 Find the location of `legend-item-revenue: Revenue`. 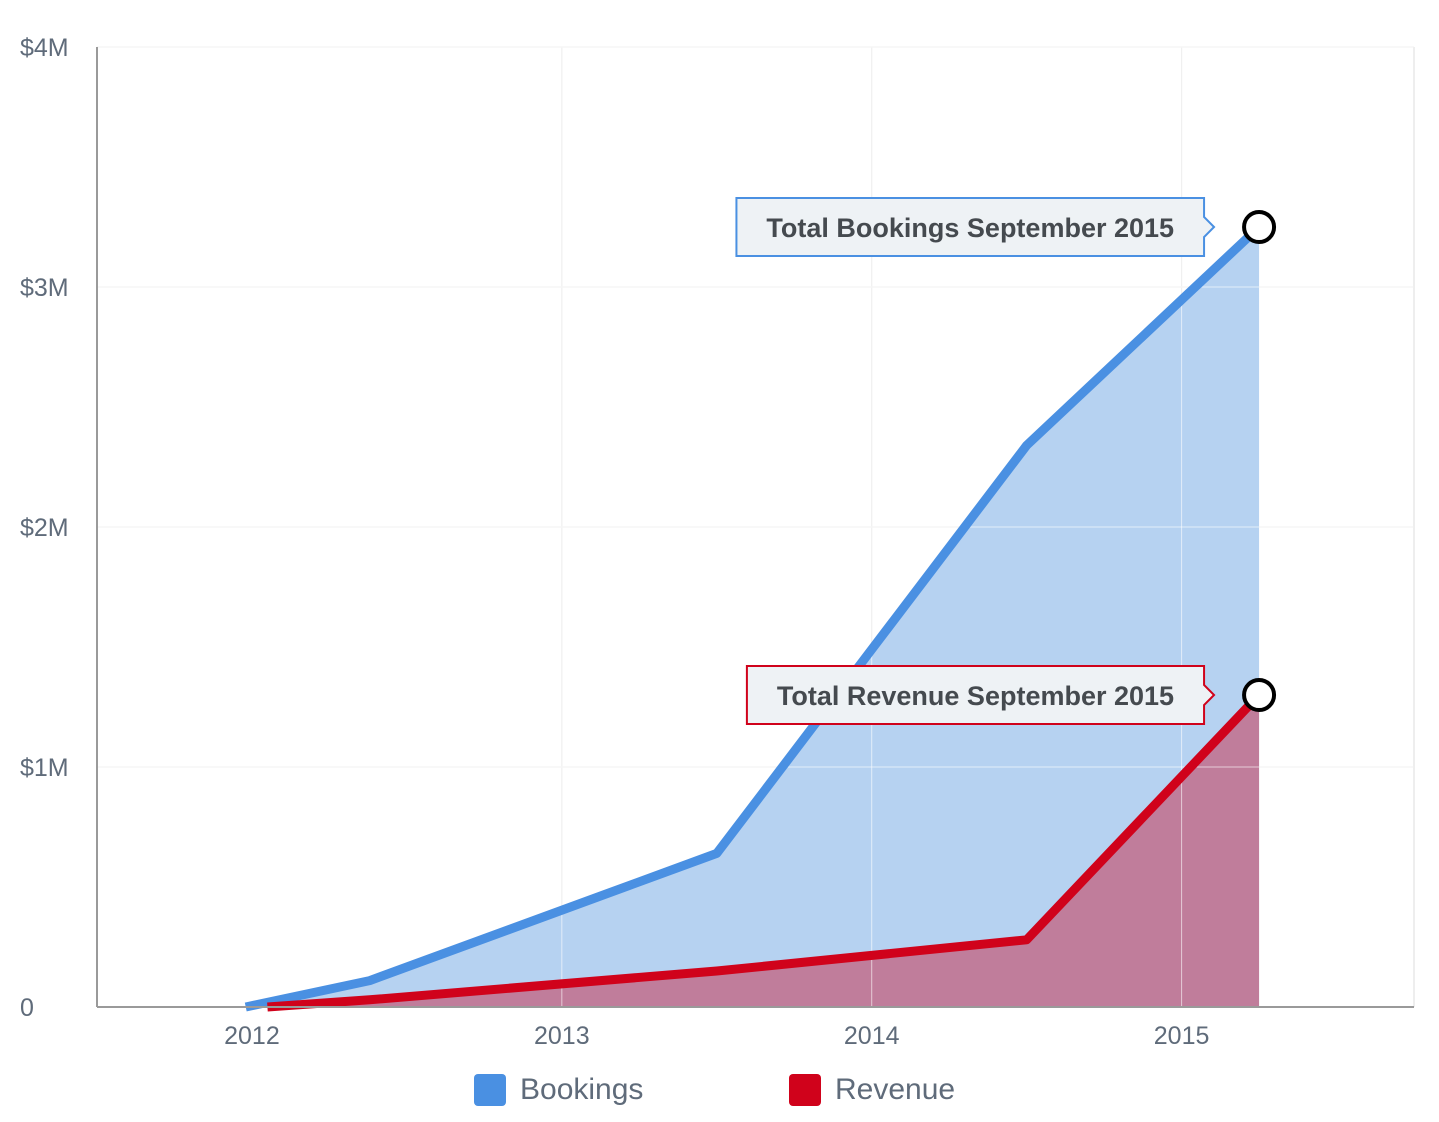

legend-item-revenue: Revenue is located at coordinates (872, 1090).